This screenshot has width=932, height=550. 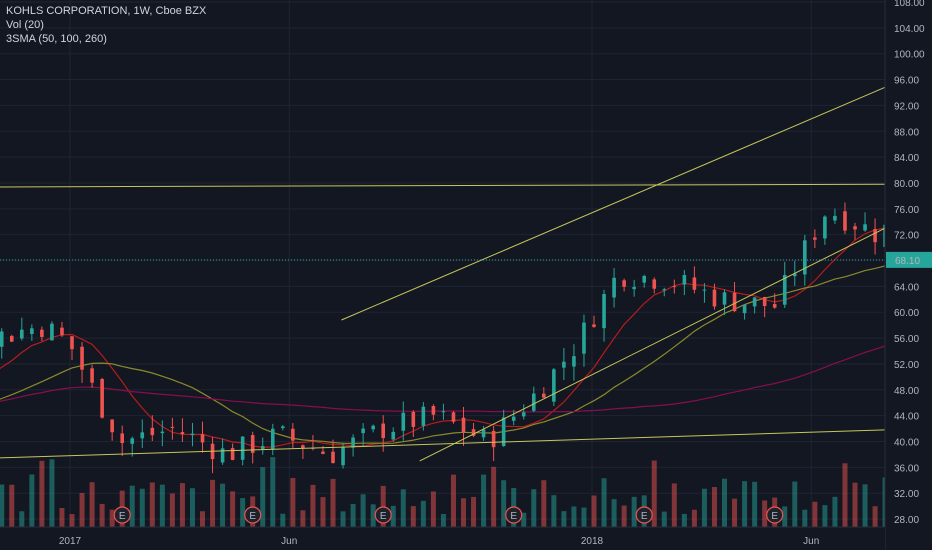 I want to click on symbol-title: KOHLS CORPORATION, 1W, Cboe BZX, so click(x=106, y=11).